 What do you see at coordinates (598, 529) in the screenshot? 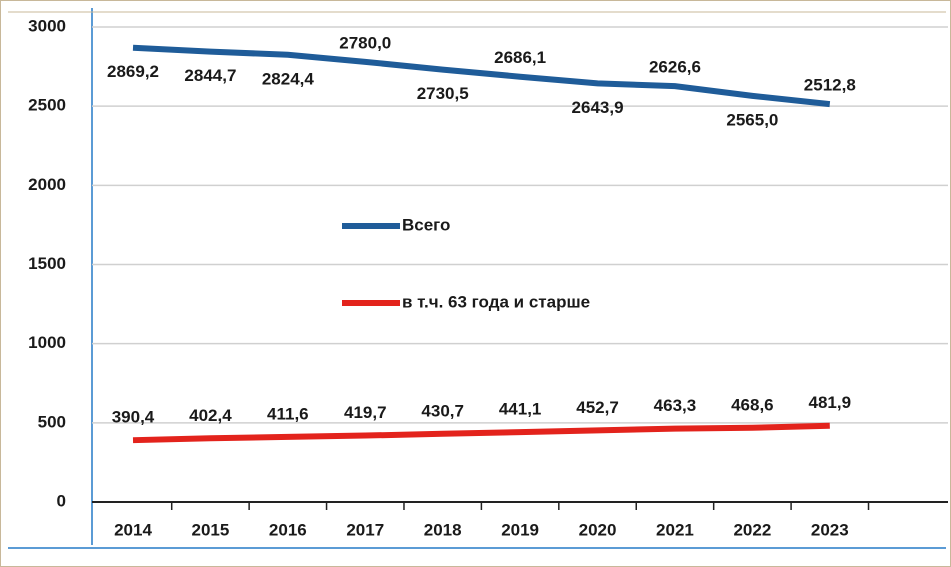
I see `x-tick-label: 2020` at bounding box center [598, 529].